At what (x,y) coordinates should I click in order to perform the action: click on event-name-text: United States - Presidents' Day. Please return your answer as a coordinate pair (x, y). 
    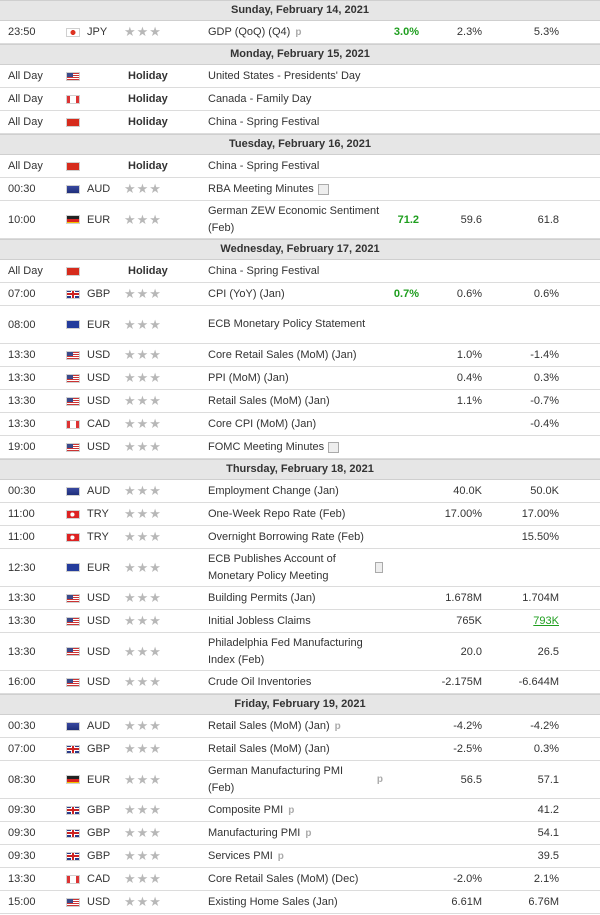
    Looking at the image, I should click on (284, 75).